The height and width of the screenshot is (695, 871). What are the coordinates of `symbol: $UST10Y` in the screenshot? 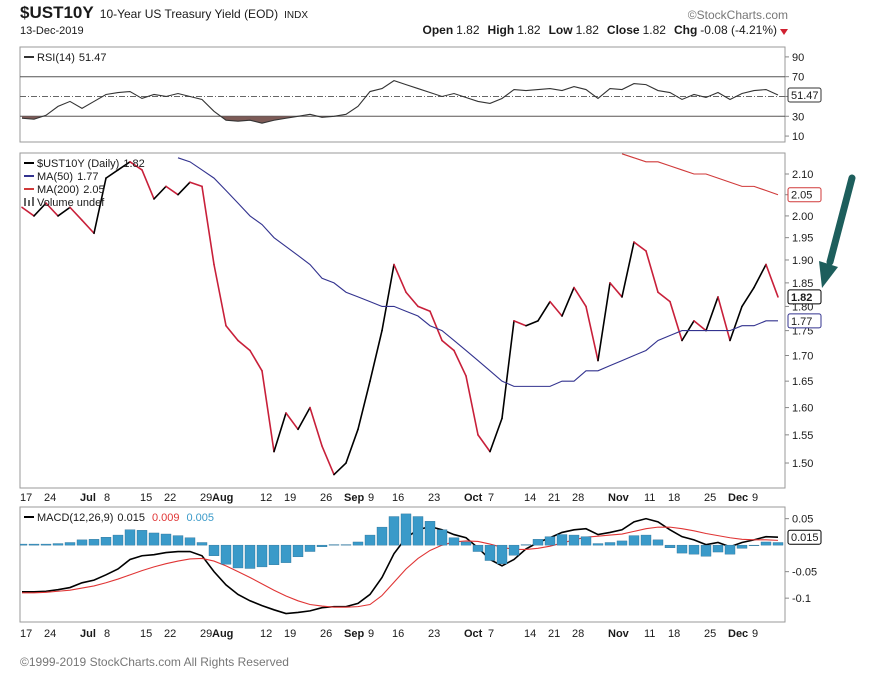 It's located at (57, 12).